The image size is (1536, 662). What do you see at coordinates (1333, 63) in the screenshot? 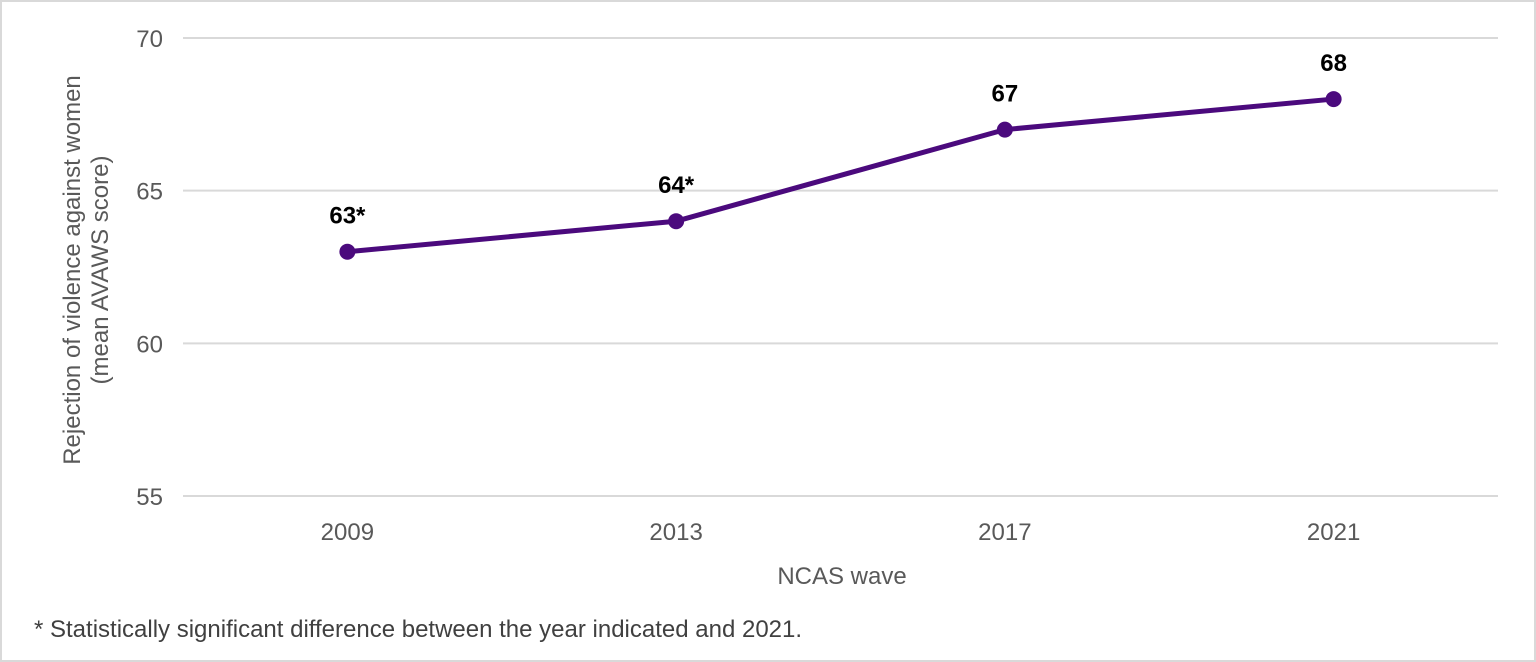
I see `data-label: 68` at bounding box center [1333, 63].